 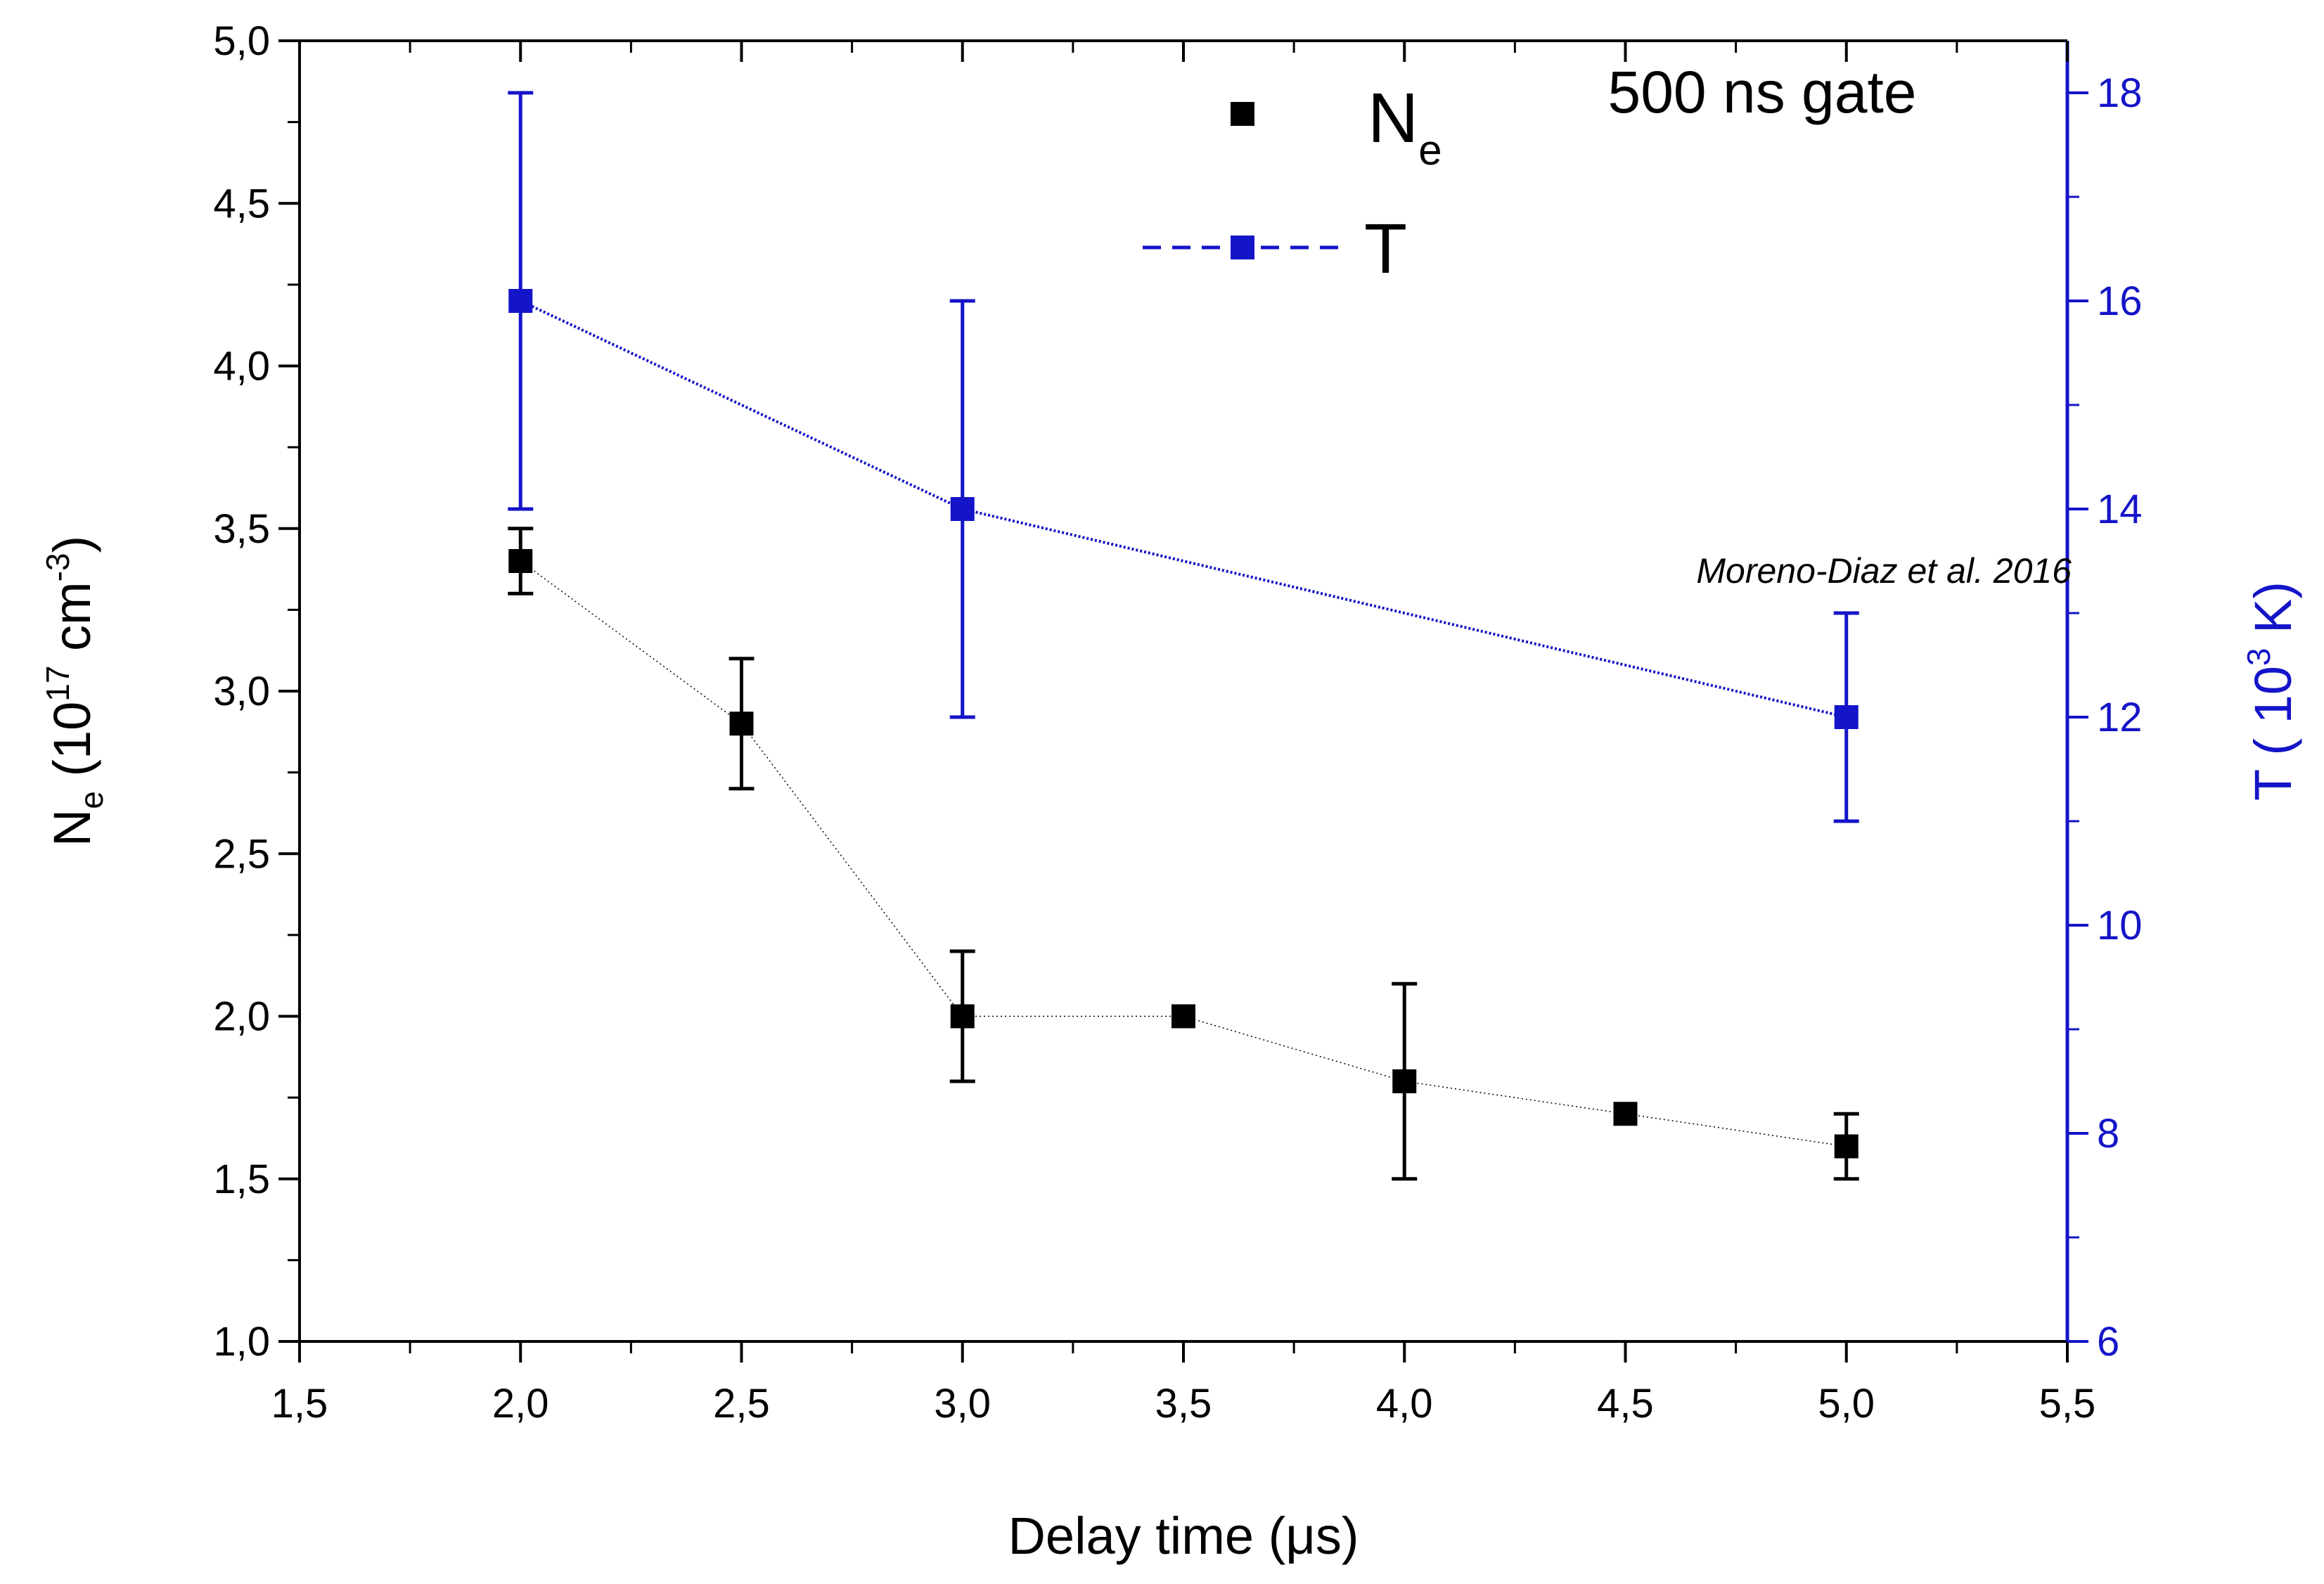 What do you see at coordinates (2067, 1404) in the screenshot?
I see `x-tick-label: 5,5` at bounding box center [2067, 1404].